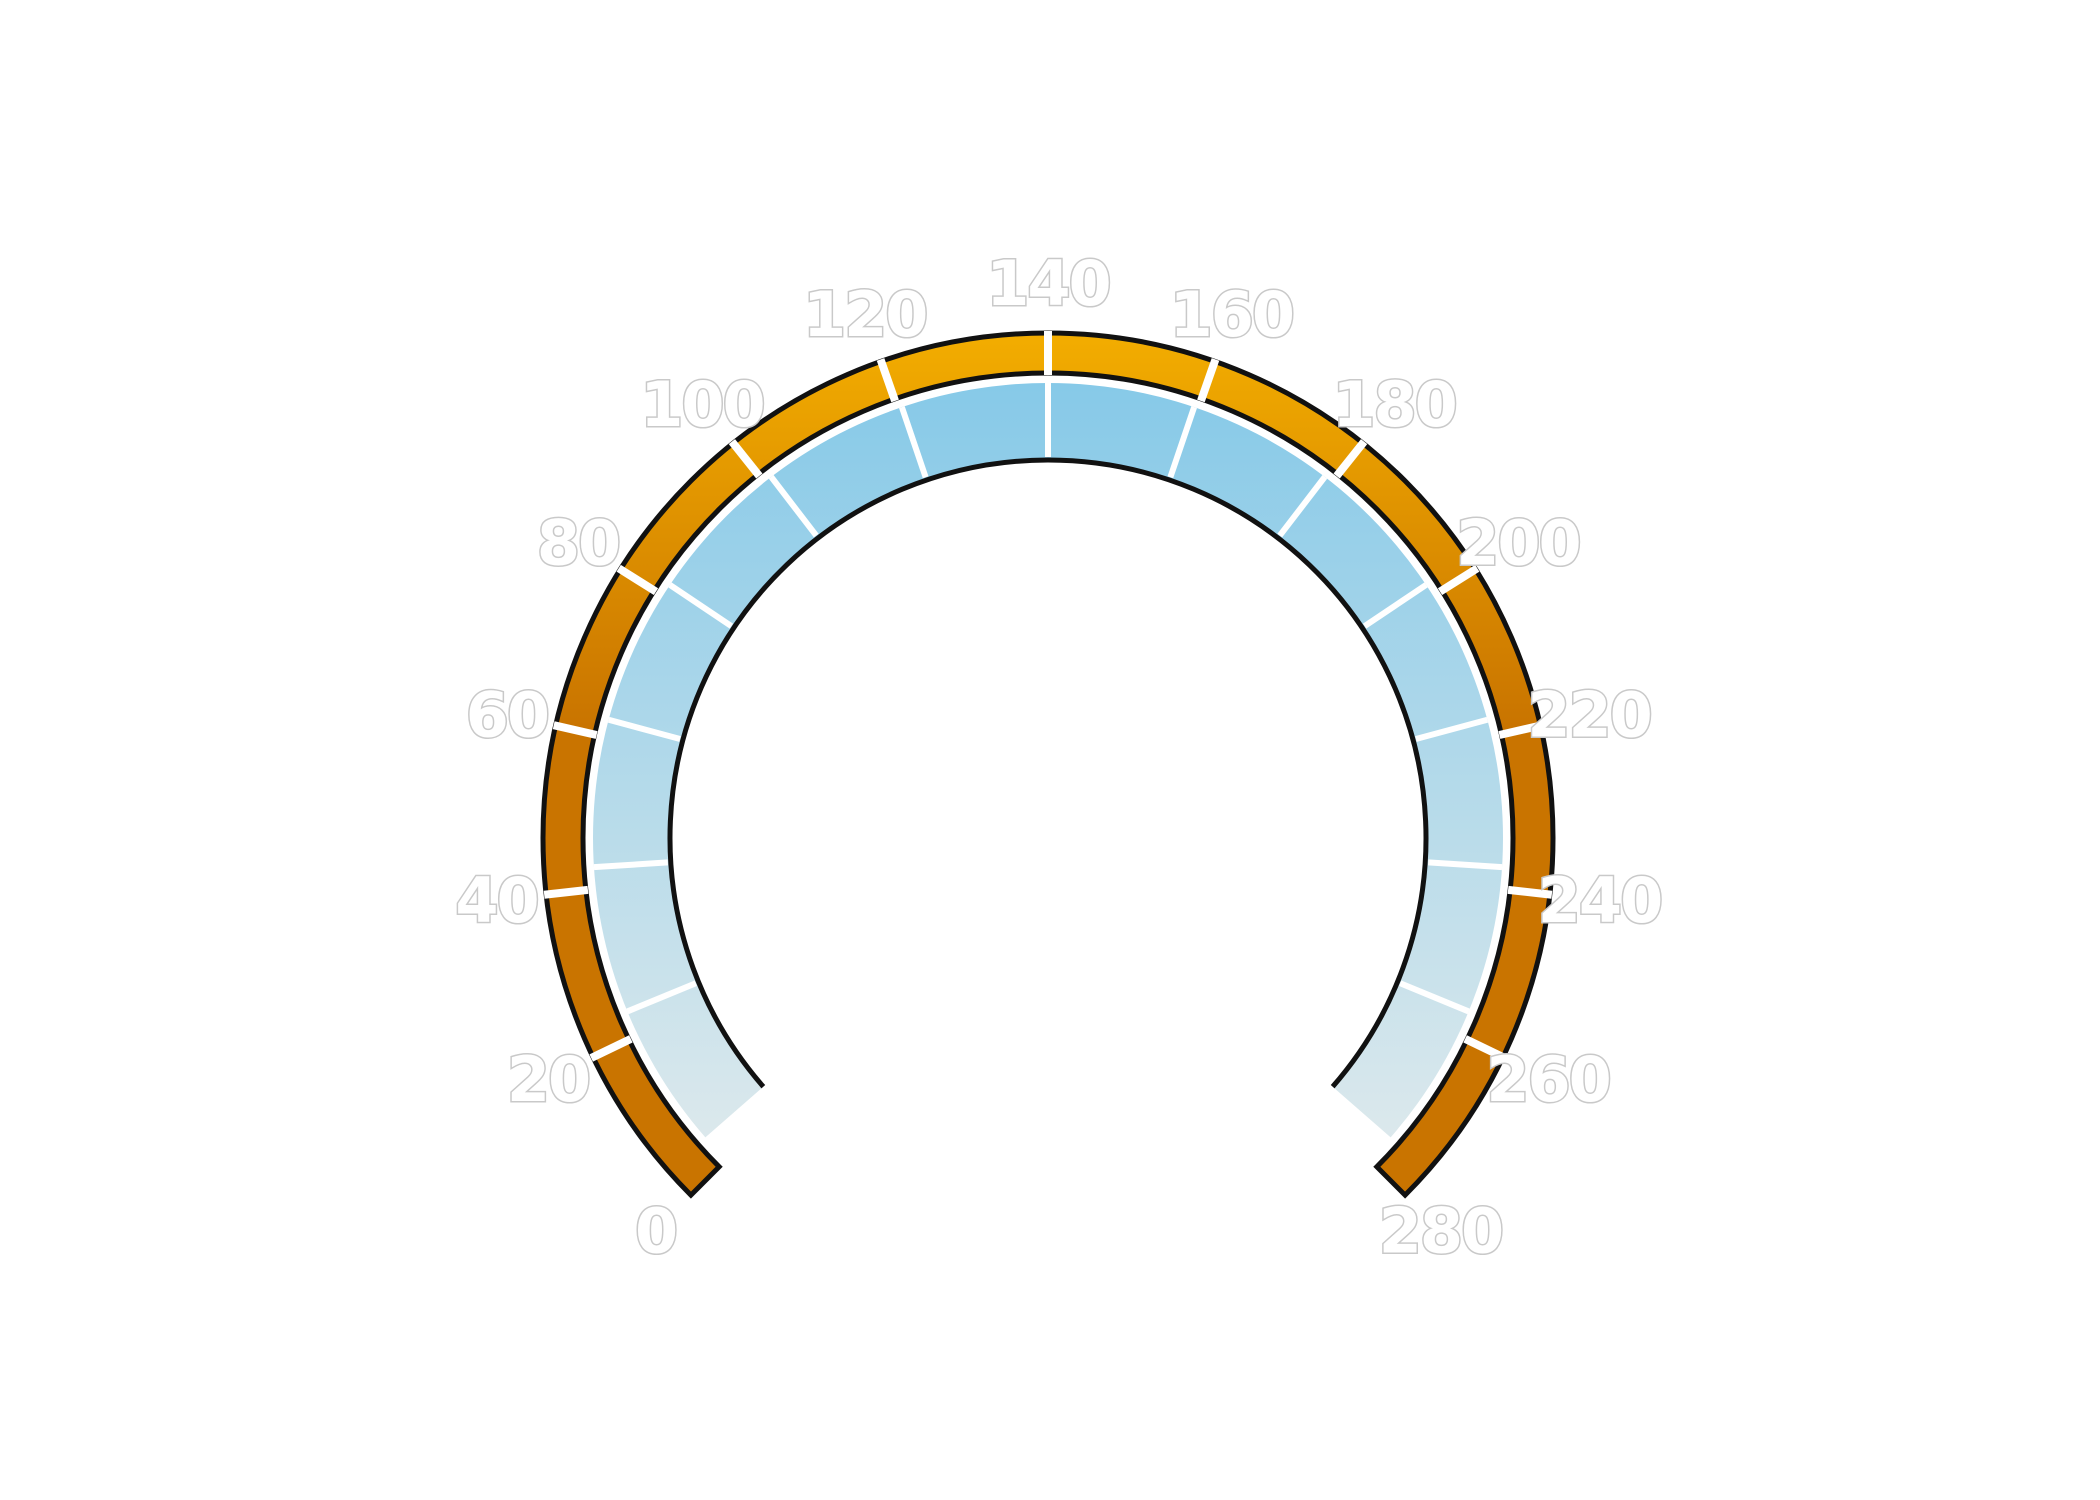 The height and width of the screenshot is (1500, 2100). I want to click on tick-label-220: 220, so click(1588, 715).